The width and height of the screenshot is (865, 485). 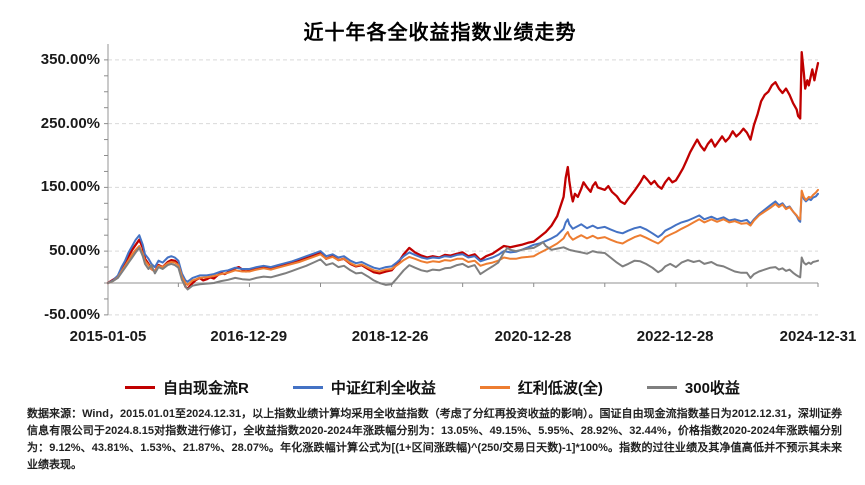 What do you see at coordinates (712, 388) in the screenshot?
I see `legend-label: 300收益` at bounding box center [712, 388].